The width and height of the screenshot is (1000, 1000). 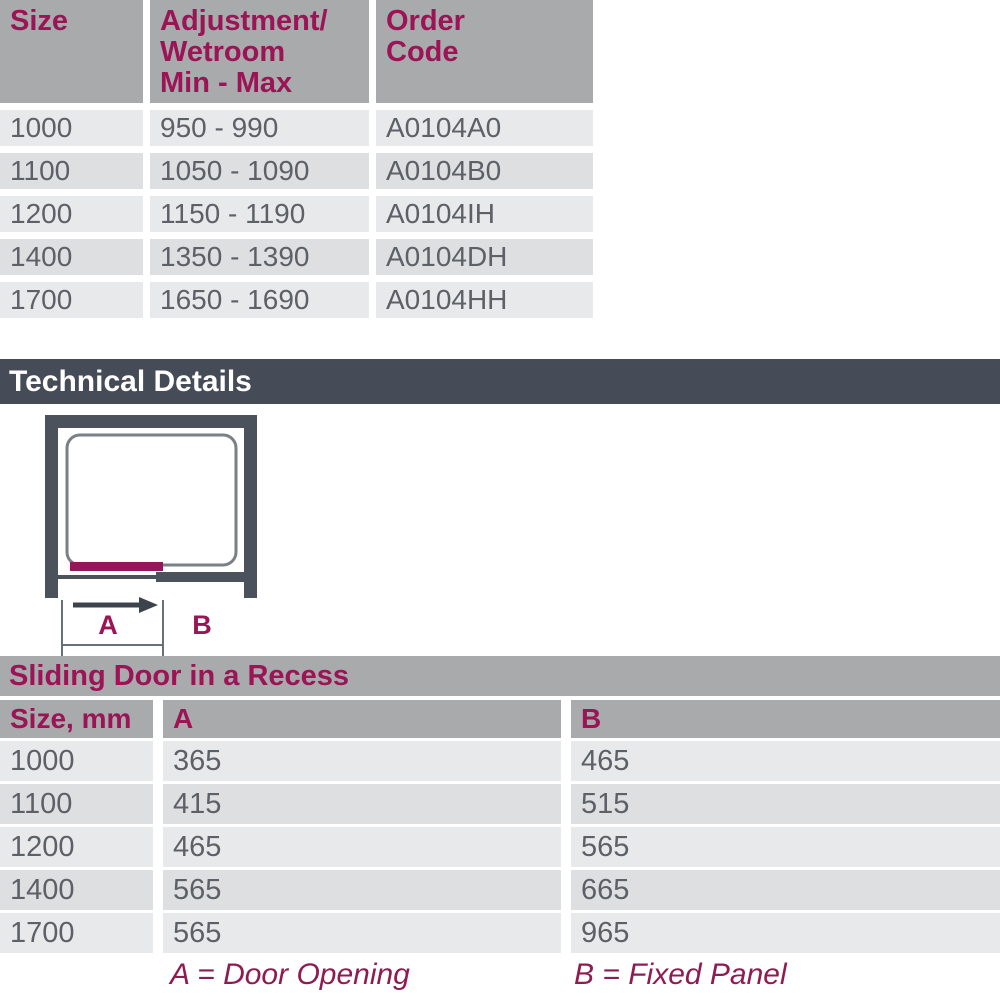 I want to click on wall-top, so click(x=151, y=421).